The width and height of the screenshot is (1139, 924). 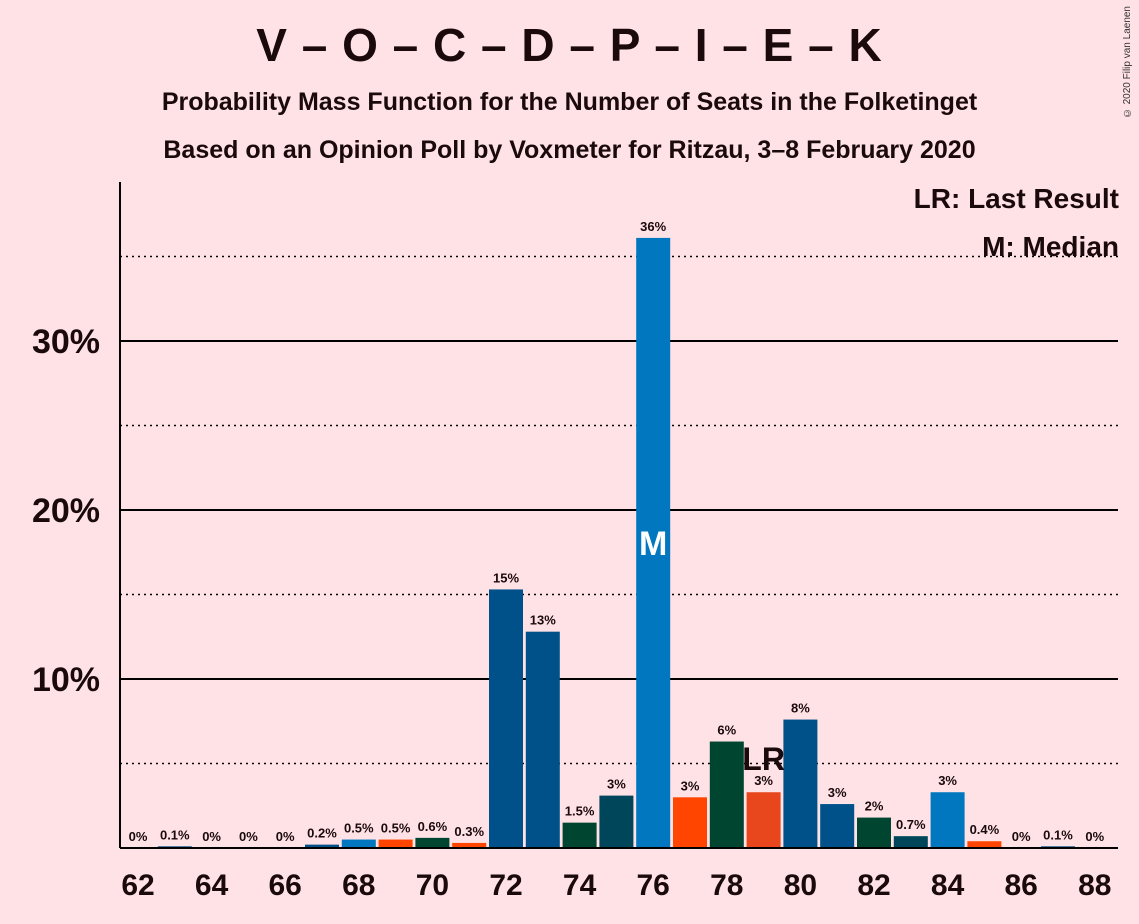 What do you see at coordinates (66, 342) in the screenshot?
I see `y-tick-label: 30%` at bounding box center [66, 342].